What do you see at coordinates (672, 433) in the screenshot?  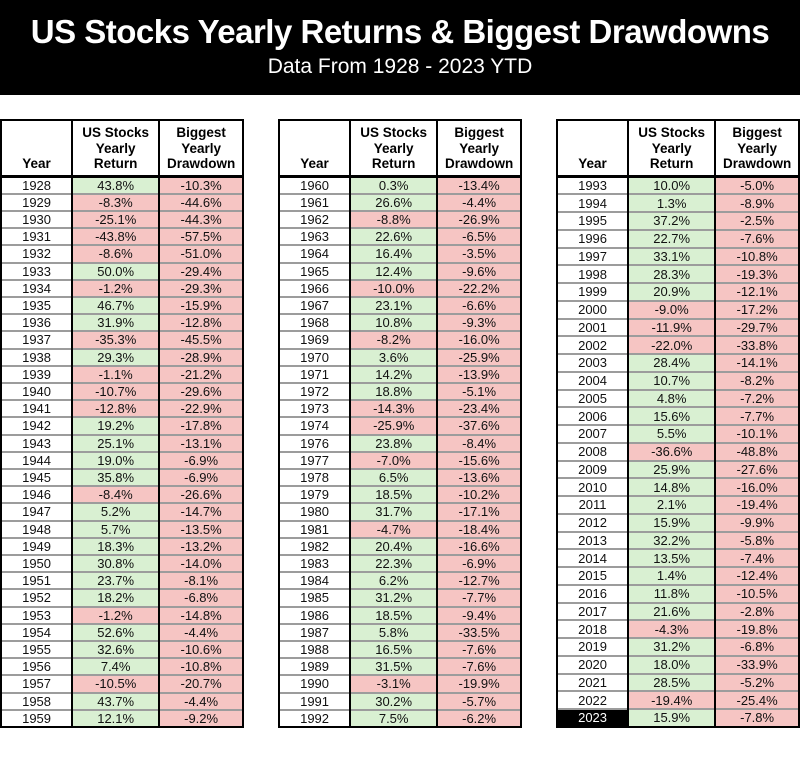 I see `return-cell: 5.5%` at bounding box center [672, 433].